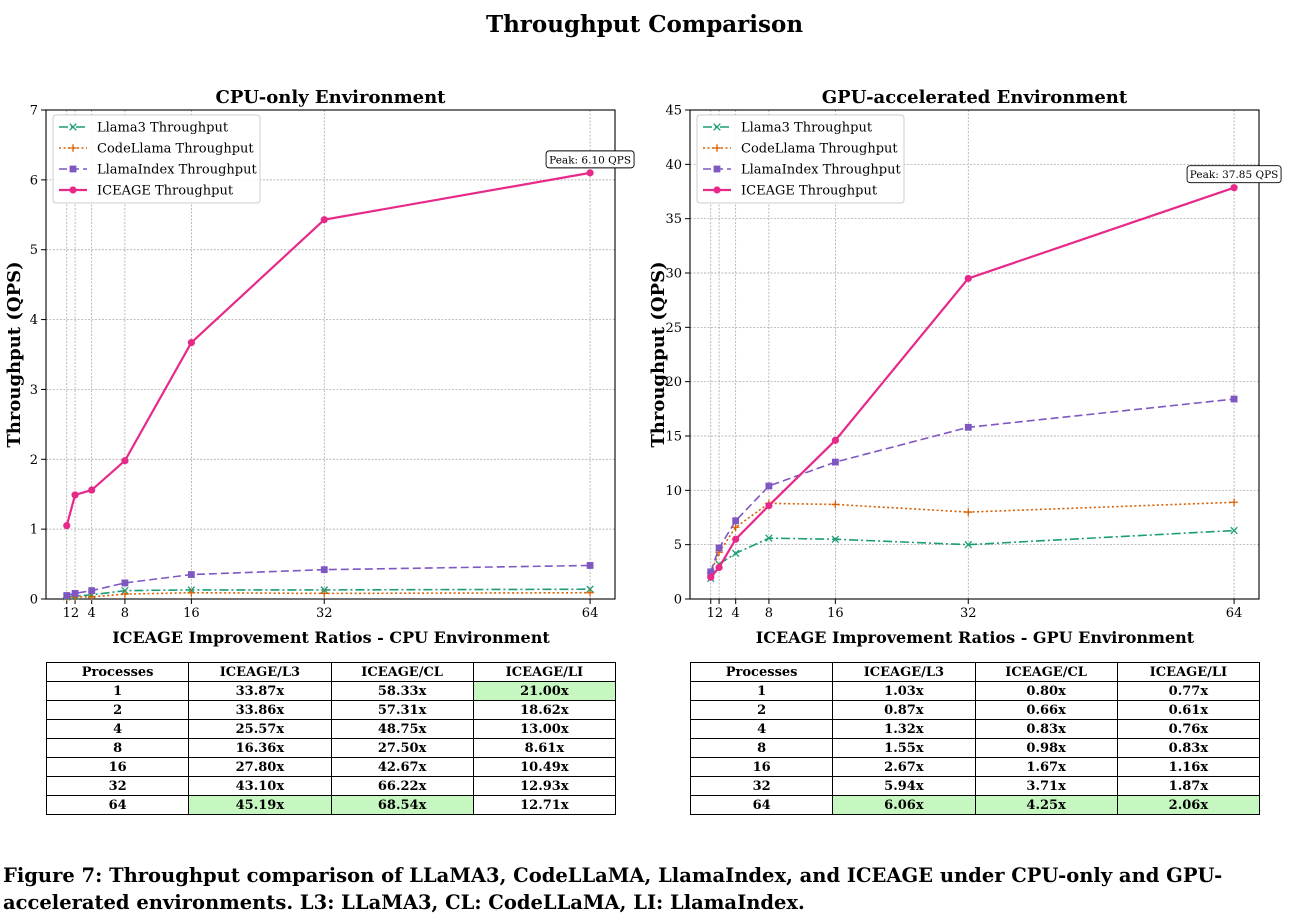  What do you see at coordinates (165, 191) in the screenshot?
I see `cpu-legend-label: ICEAGE Throughput` at bounding box center [165, 191].